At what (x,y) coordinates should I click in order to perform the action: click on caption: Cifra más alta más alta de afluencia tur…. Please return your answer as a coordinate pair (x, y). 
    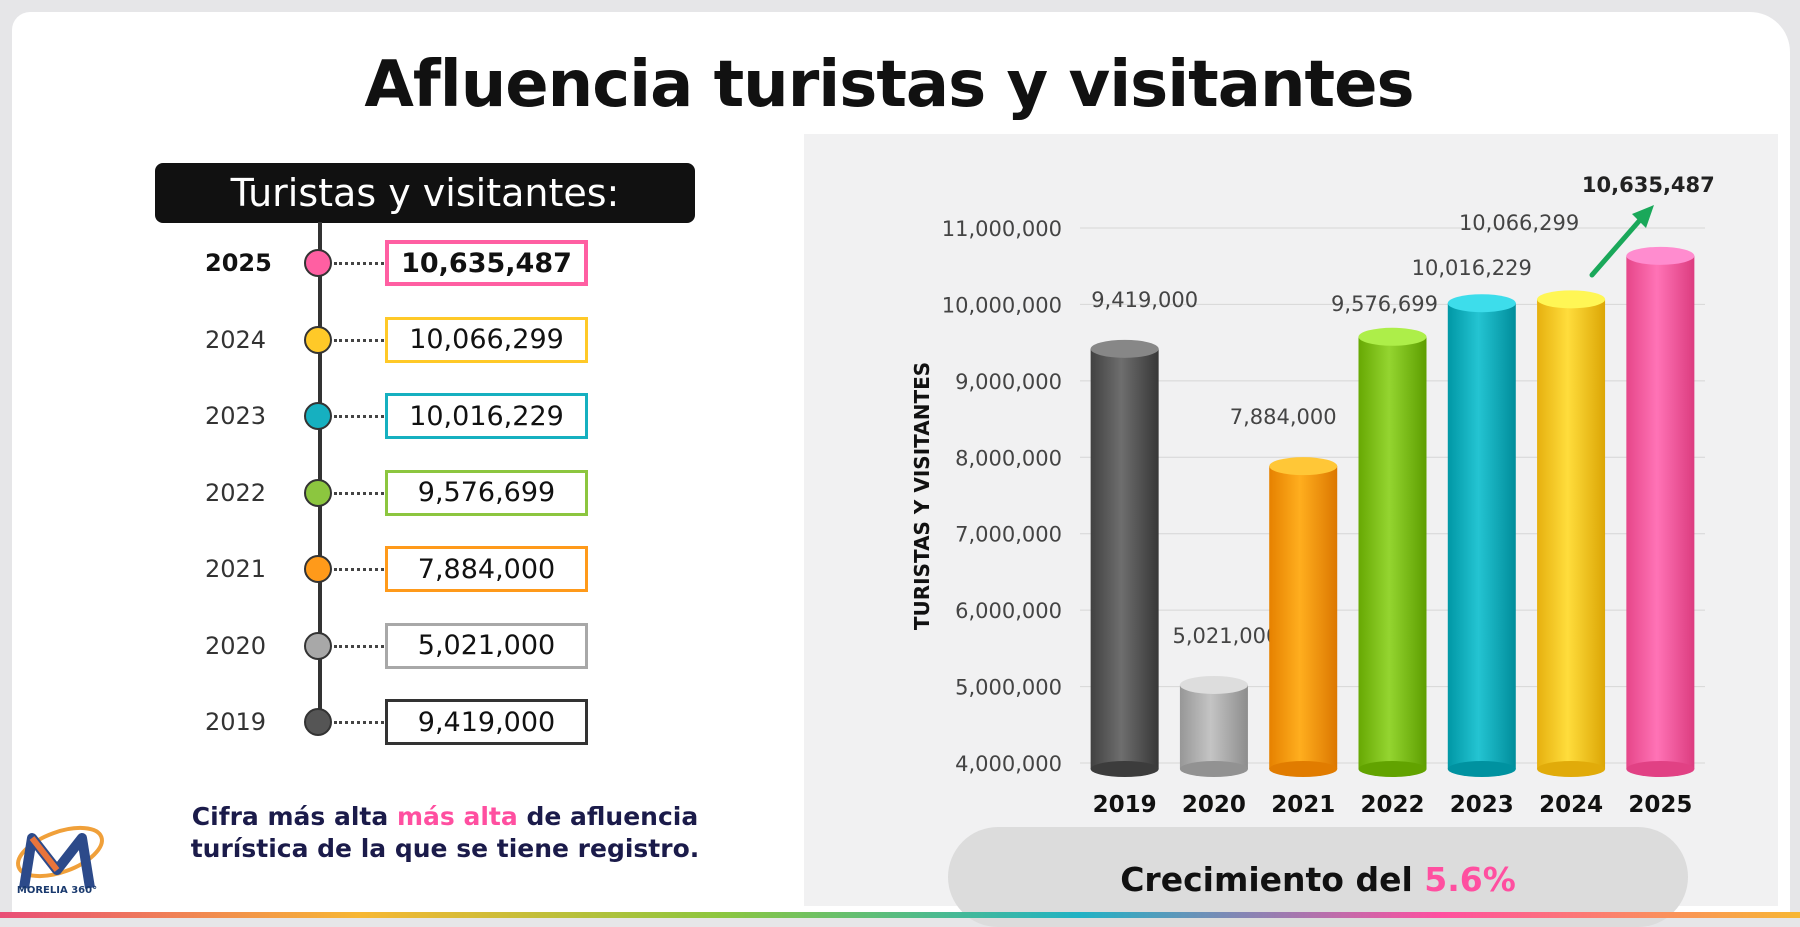
    Looking at the image, I should click on (445, 833).